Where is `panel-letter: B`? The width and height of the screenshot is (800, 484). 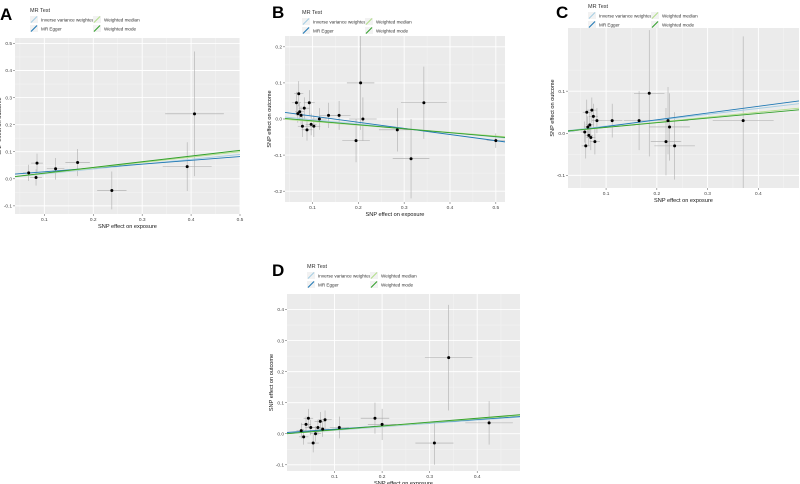 panel-letter: B is located at coordinates (278, 12).